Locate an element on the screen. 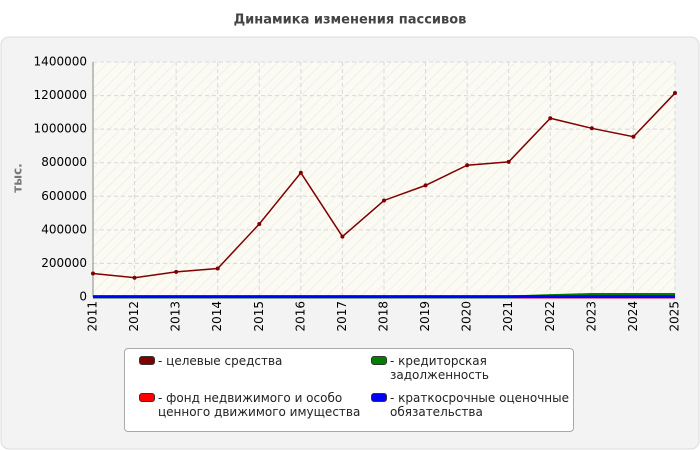  chart-title: Динамика изменения пассивов is located at coordinates (350, 20).